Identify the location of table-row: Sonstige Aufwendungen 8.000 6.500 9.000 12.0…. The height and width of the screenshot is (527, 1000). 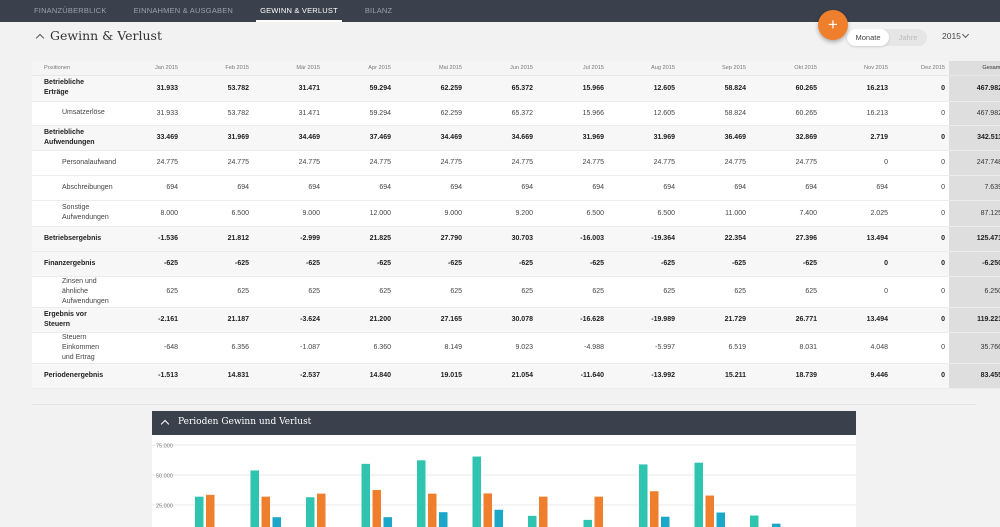
(516, 213).